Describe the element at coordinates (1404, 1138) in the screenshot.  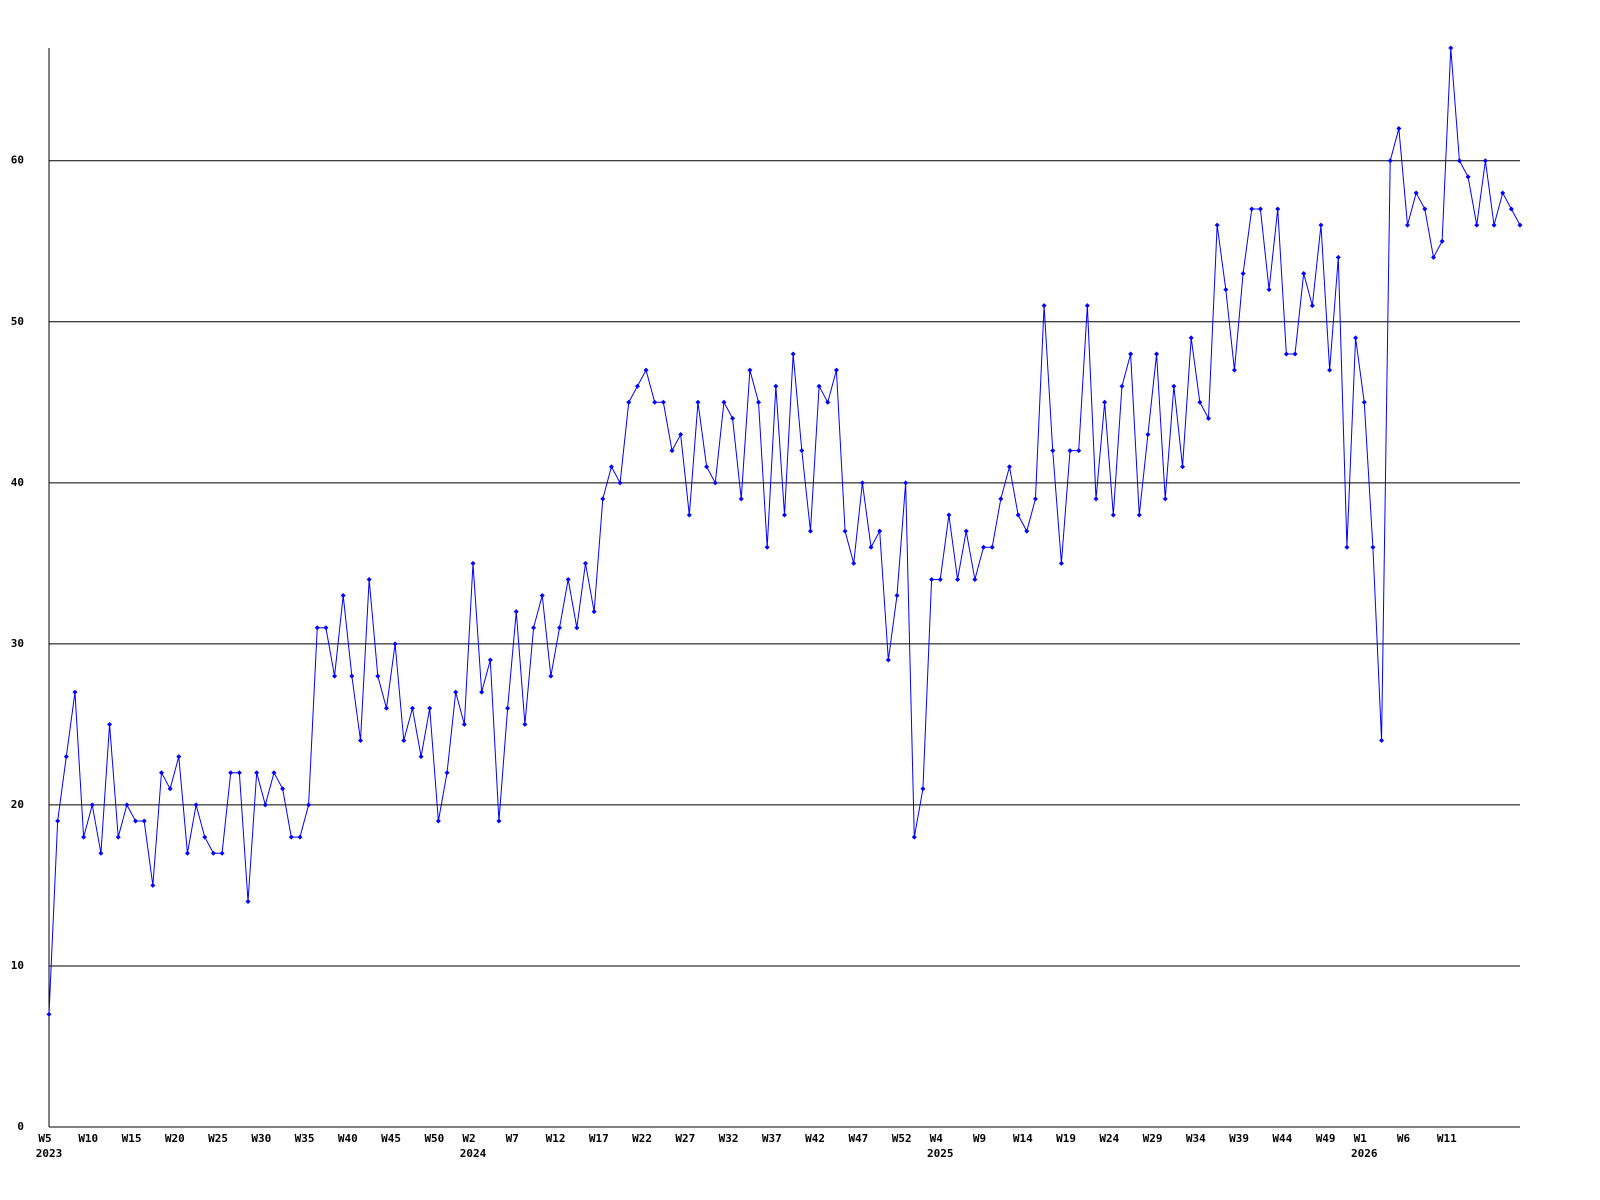
I see `x-tick-label: W6` at that location.